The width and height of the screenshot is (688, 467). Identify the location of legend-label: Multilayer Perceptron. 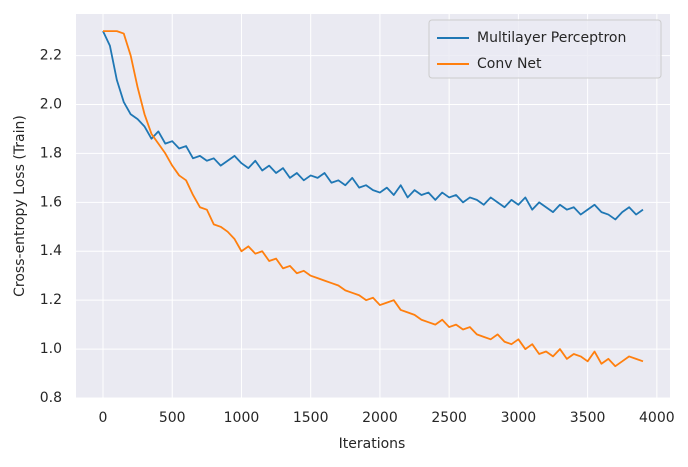
(551, 38).